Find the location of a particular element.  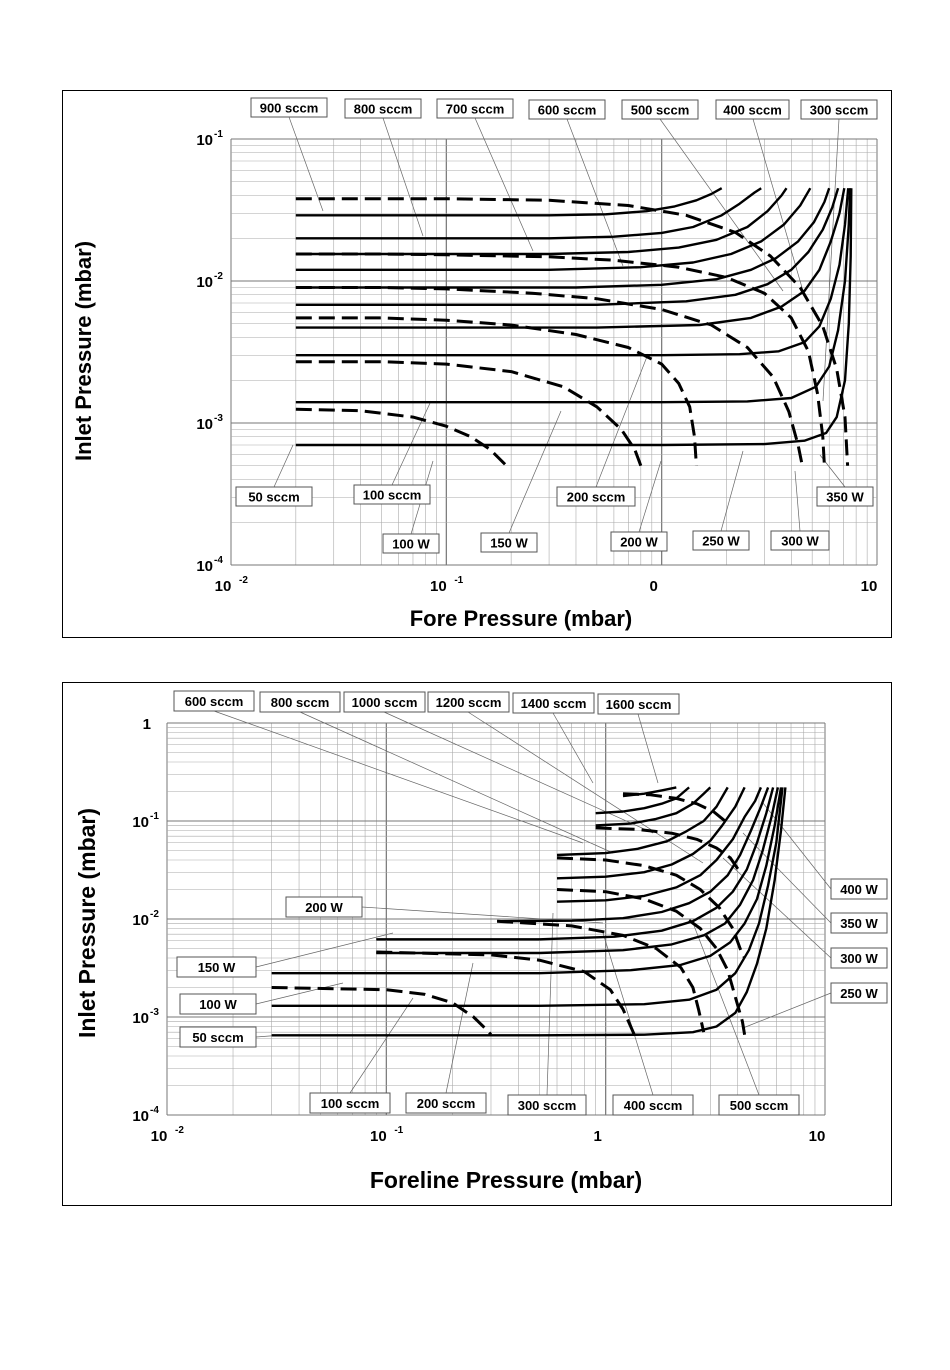

leader-line-150-w is located at coordinates (535, 472).